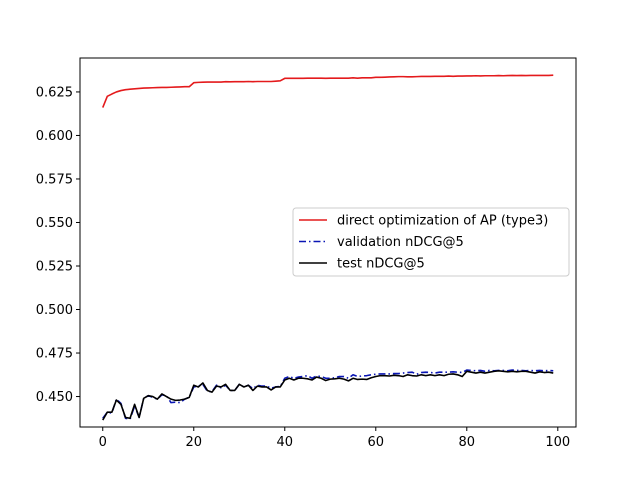  Describe the element at coordinates (467, 442) in the screenshot. I see `x-tick-label: 80` at that location.